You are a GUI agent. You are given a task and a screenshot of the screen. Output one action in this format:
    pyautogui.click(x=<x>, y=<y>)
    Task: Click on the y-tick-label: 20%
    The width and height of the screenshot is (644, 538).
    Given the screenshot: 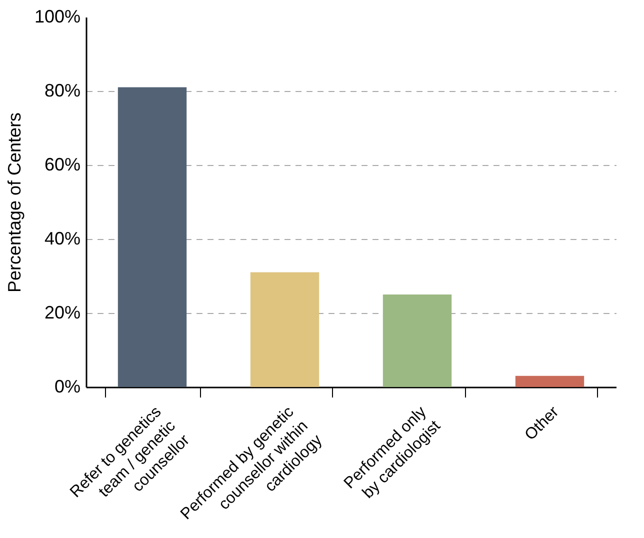 What is the action you would take?
    pyautogui.click(x=62, y=312)
    